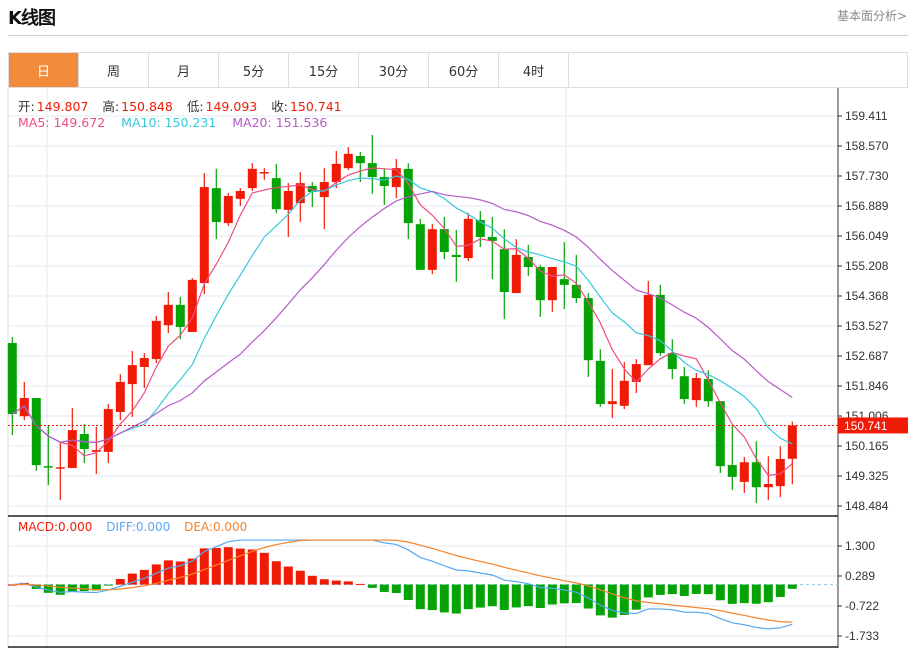 Image resolution: width=913 pixels, height=648 pixels. Describe the element at coordinates (866, 426) in the screenshot. I see `current-price-label: 150.741` at that location.